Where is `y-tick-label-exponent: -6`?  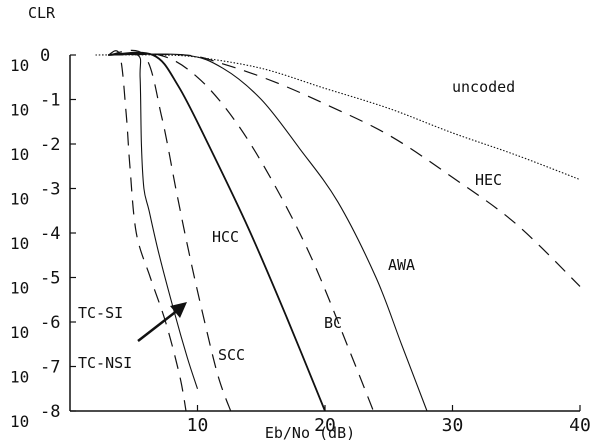 y-tick-label-exponent: -6 is located at coordinates (50, 323).